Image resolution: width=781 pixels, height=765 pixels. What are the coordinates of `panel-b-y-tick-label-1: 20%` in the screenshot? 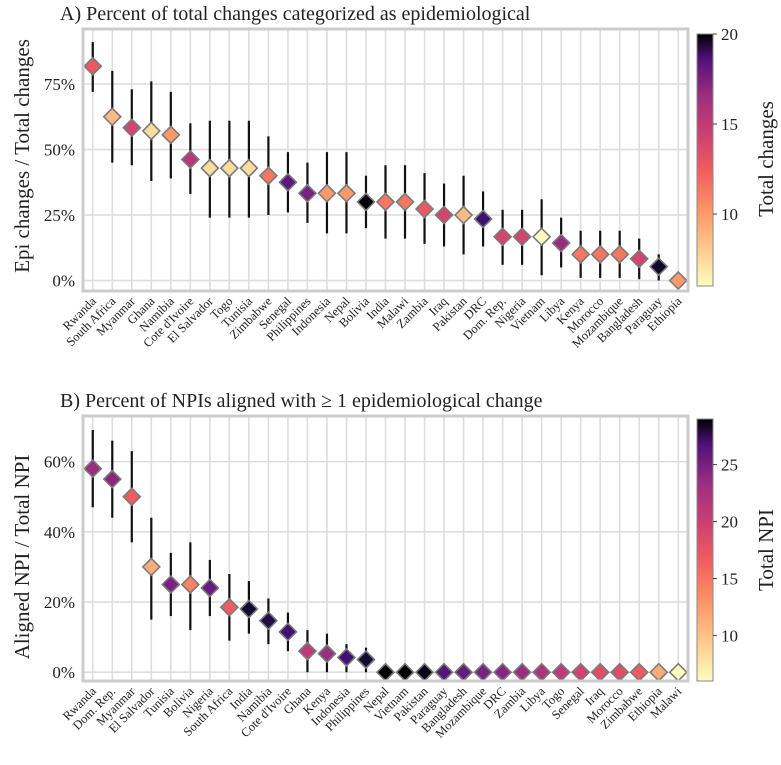 It's located at (59, 602).